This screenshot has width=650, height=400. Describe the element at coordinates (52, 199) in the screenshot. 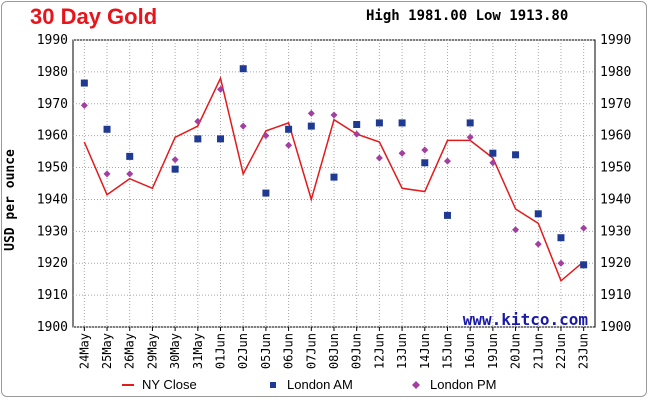

I see `y-tick-label-left: 1940` at that location.